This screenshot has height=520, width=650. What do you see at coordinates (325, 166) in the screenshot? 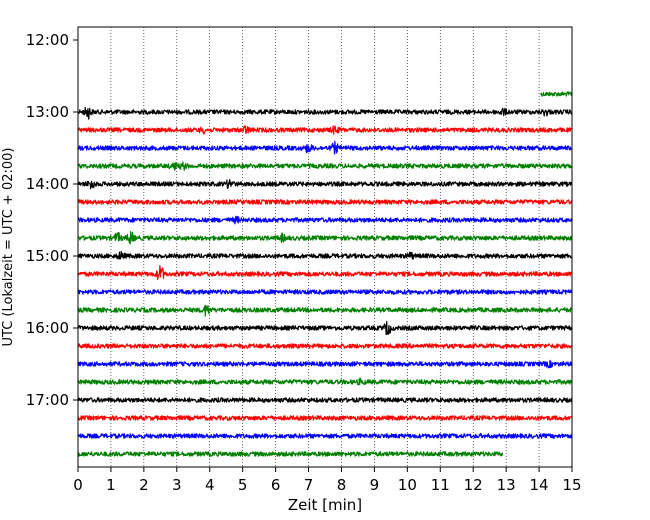
I see `trace-1345-green` at bounding box center [325, 166].